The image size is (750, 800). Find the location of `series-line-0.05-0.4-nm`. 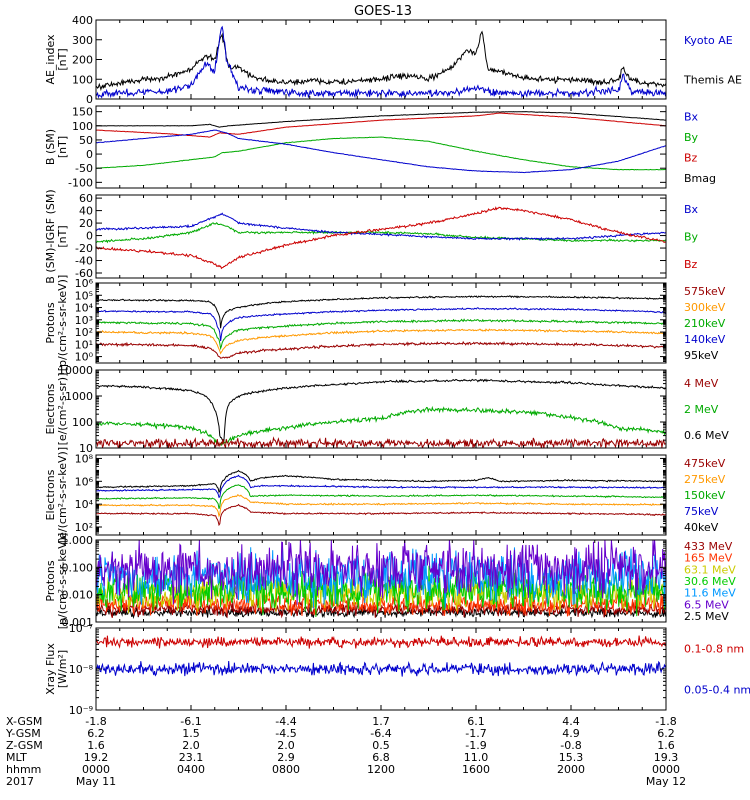

series-line-0.05-0.4-nm is located at coordinates (381, 668).